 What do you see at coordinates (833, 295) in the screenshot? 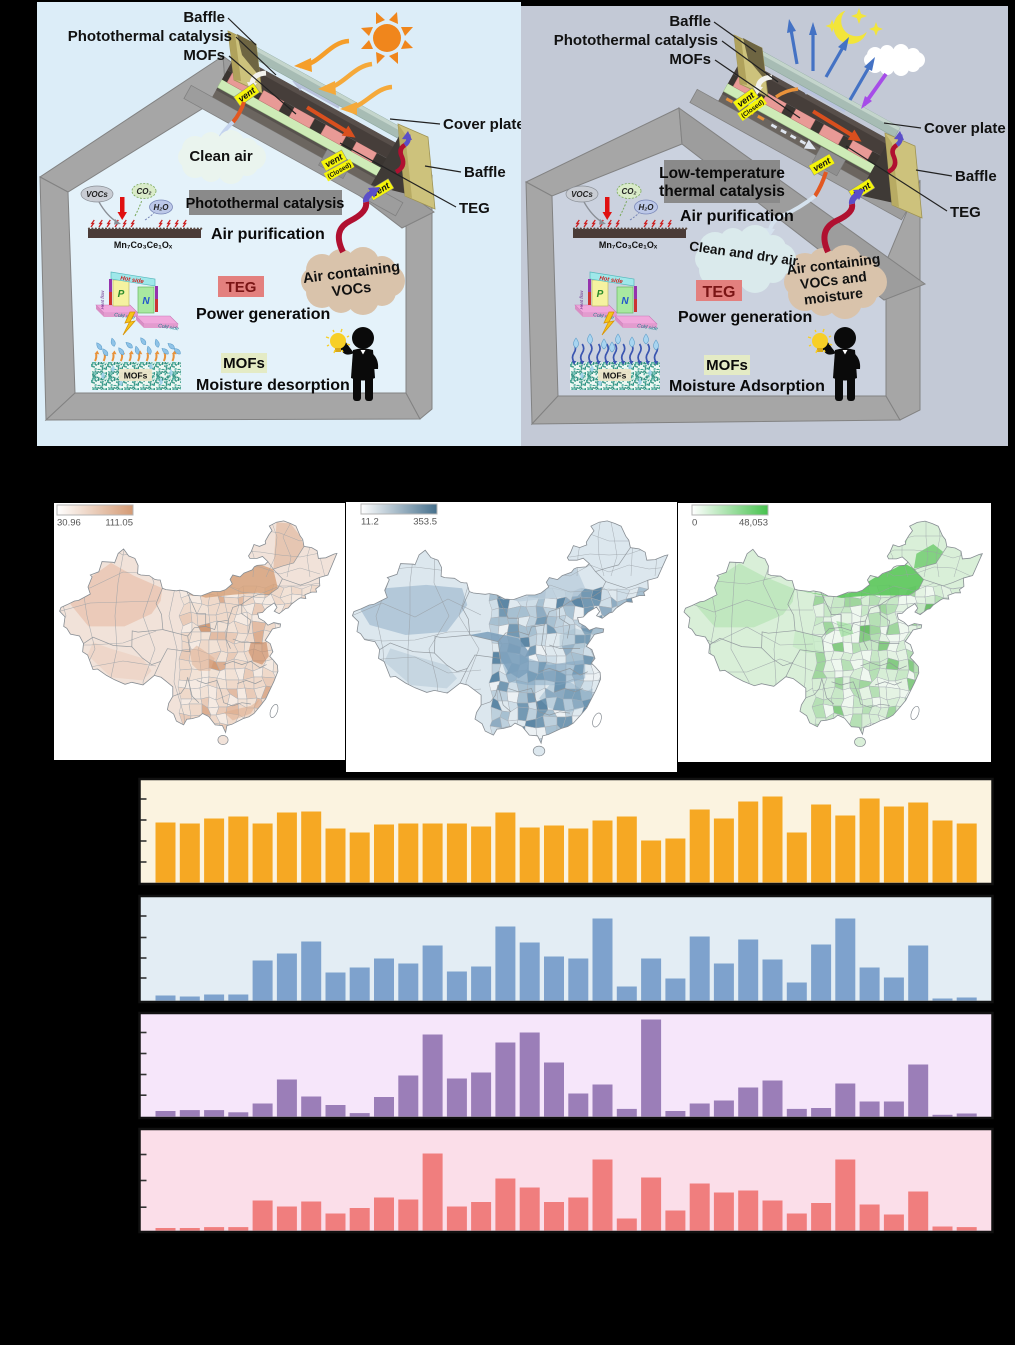
I see `svg-text: moisture` at bounding box center [833, 295].